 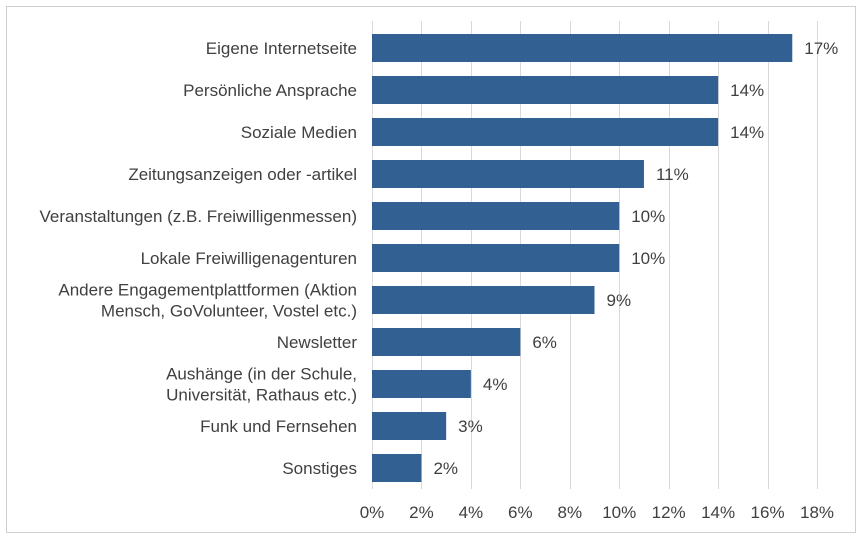 What do you see at coordinates (520, 512) in the screenshot?
I see `x-tick-label: 6%` at bounding box center [520, 512].